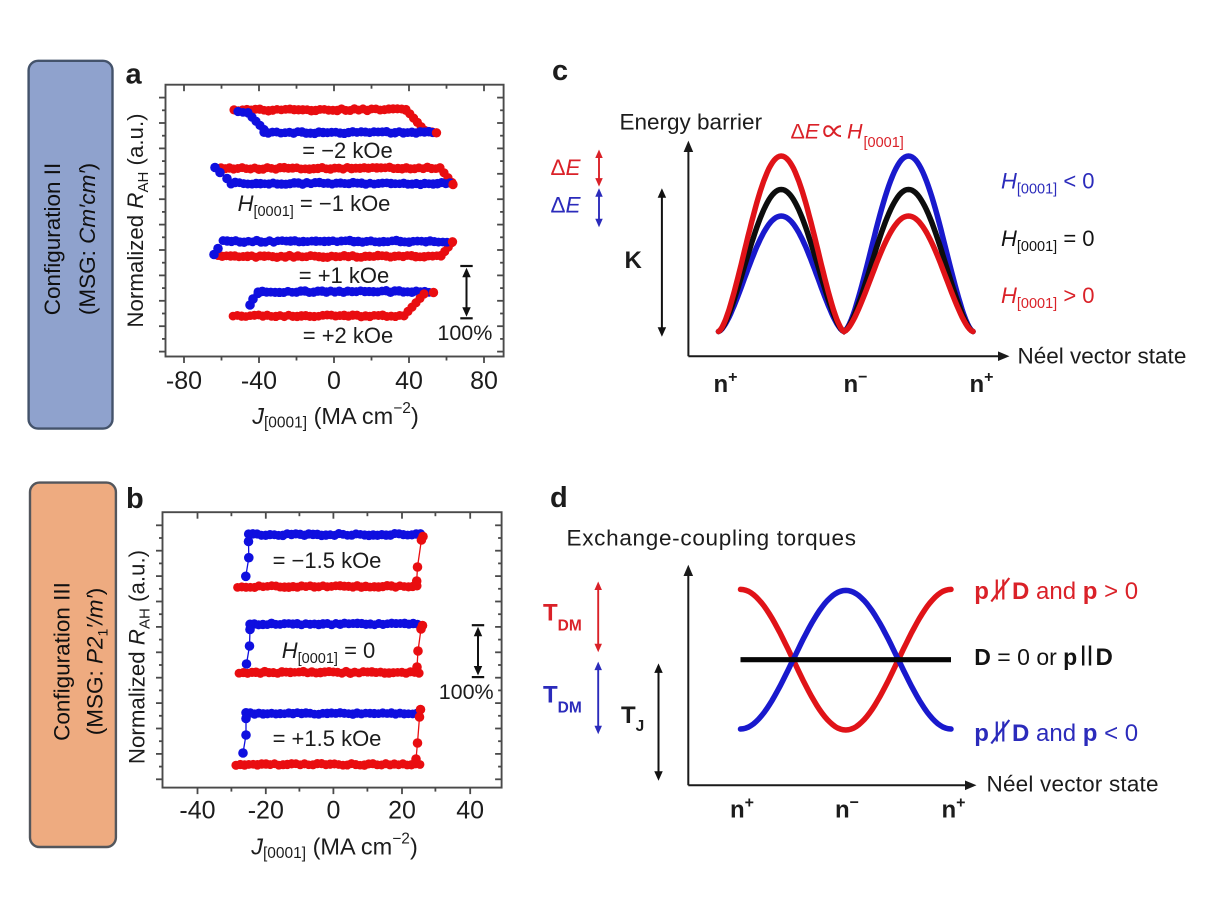 The image size is (1208, 906). What do you see at coordinates (62, 661) in the screenshot?
I see `svg-text: Configuration III` at bounding box center [62, 661].